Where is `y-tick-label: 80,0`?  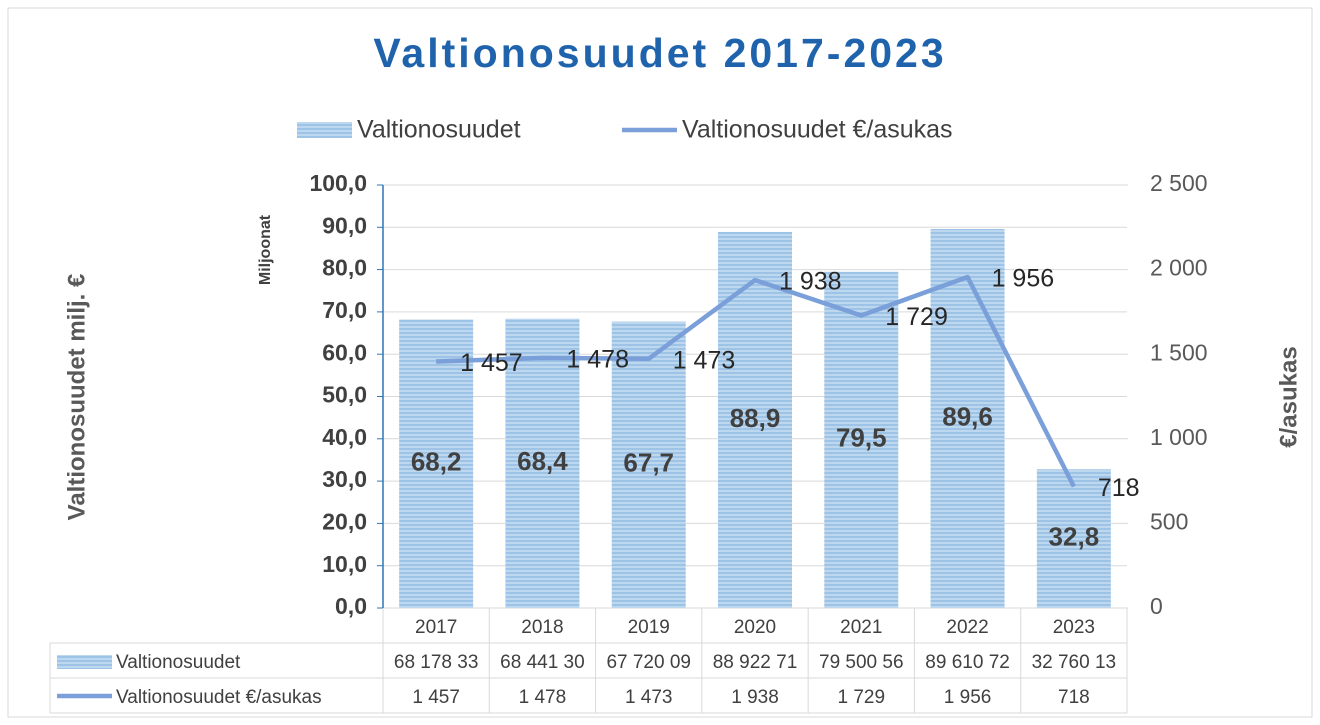
y-tick-label: 80,0 is located at coordinates (344, 268).